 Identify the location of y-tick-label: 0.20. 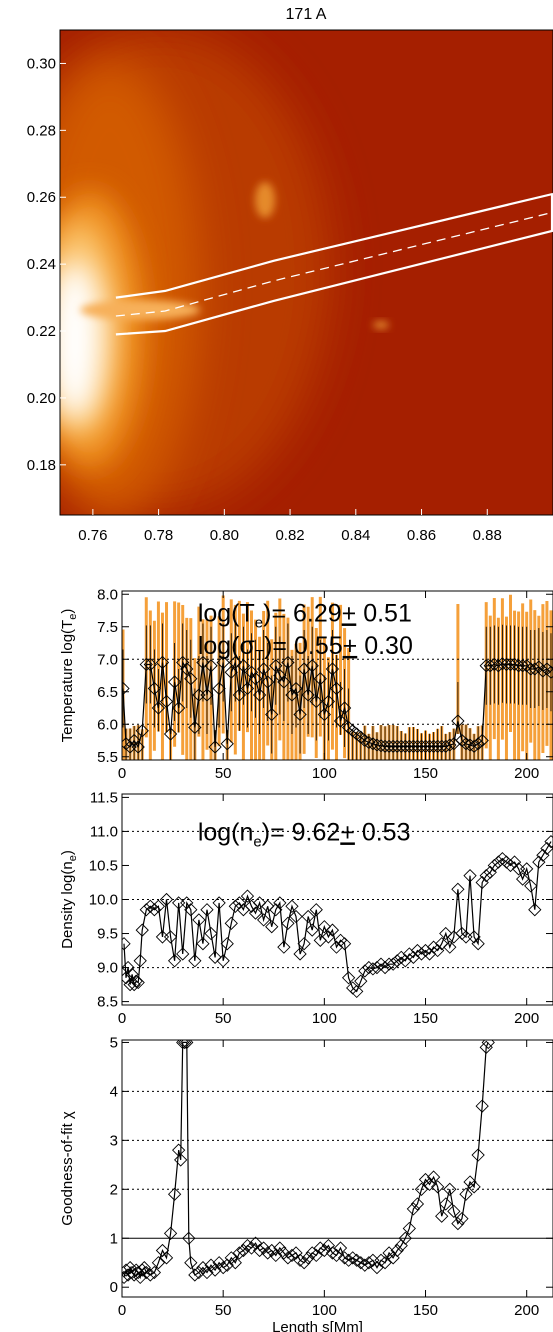
(41, 398).